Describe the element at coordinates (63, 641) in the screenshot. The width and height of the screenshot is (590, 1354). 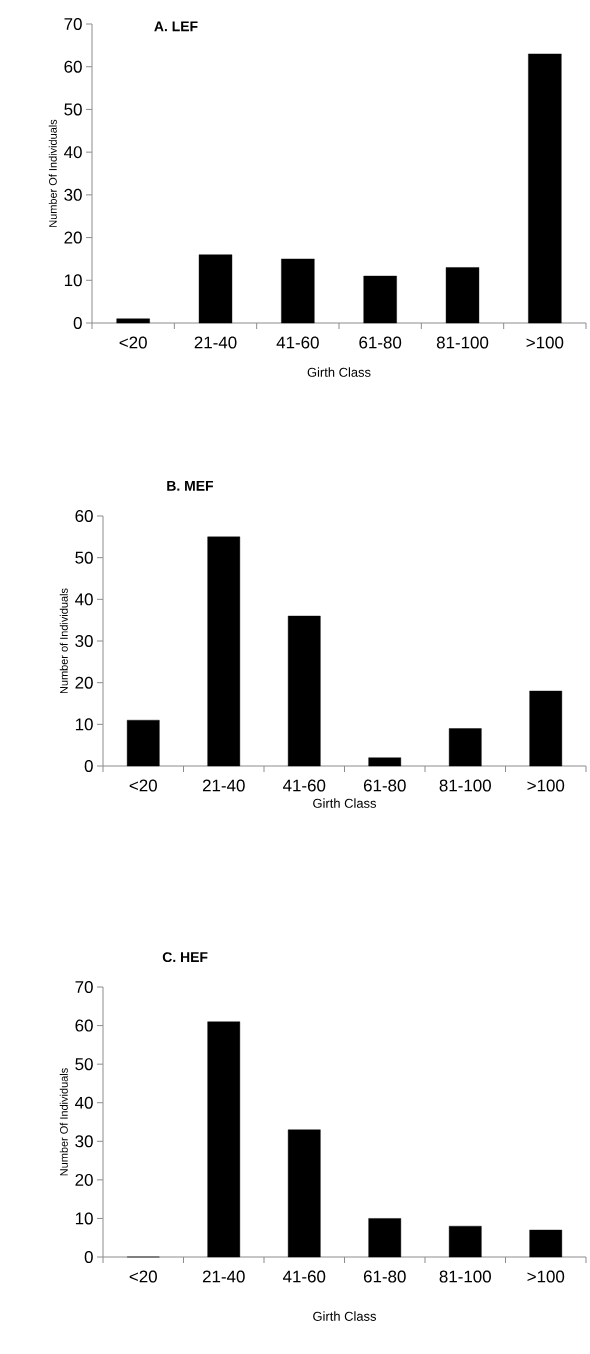
I see `y-axis-title: Number of Individuals` at that location.